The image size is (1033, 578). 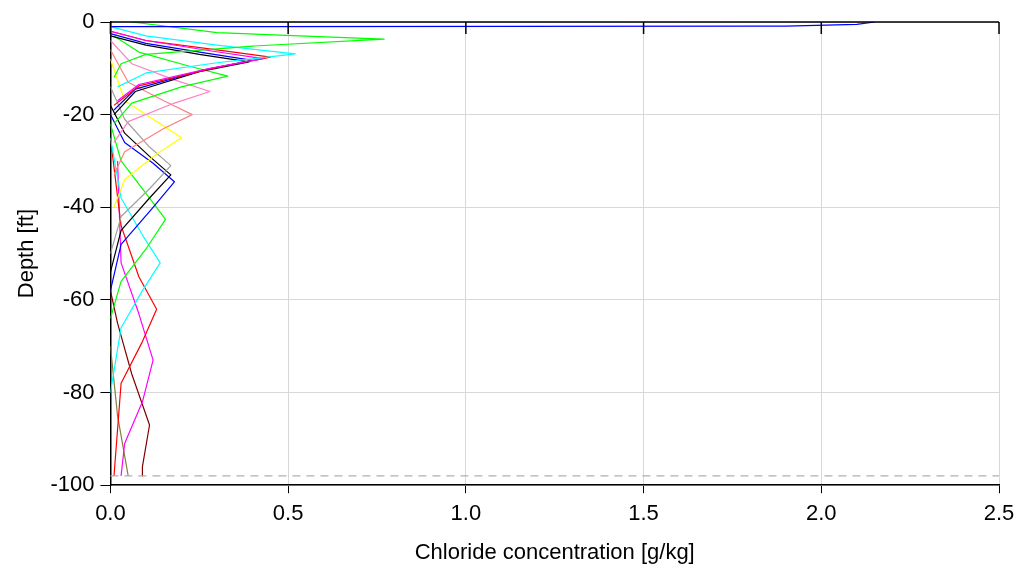 I want to click on y-tick-label: -20, so click(x=78, y=113).